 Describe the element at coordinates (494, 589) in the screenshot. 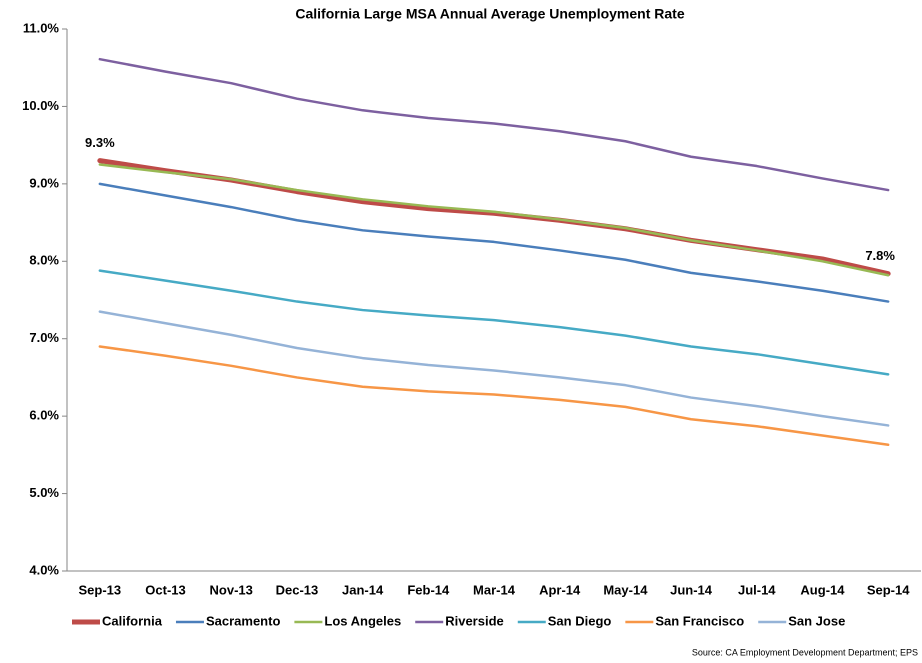

I see `x-tick-label: Mar-14` at that location.